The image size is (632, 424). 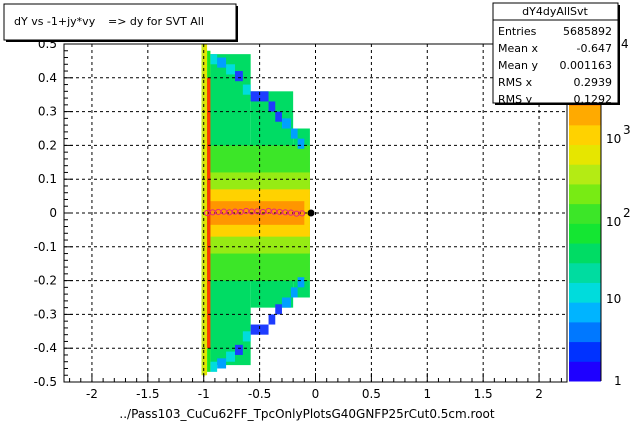 What do you see at coordinates (483, 394) in the screenshot?
I see `x-tick-label: 1.5` at bounding box center [483, 394].